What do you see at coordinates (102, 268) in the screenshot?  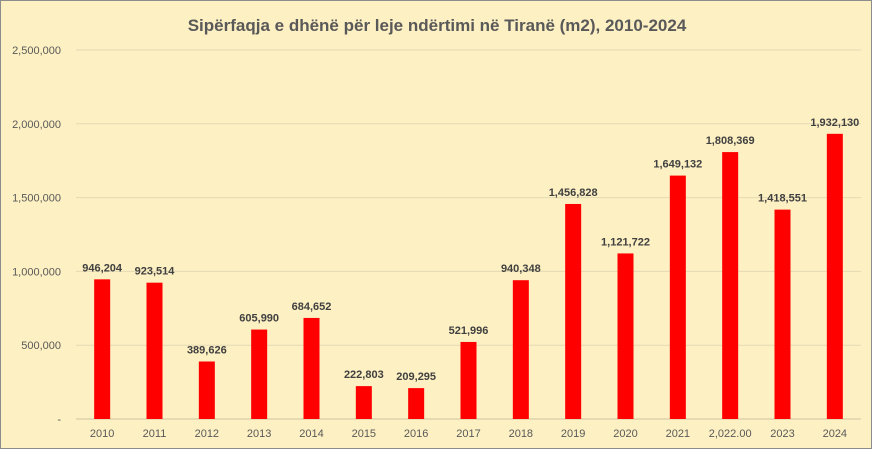 I see `data-label: 946,204` at bounding box center [102, 268].